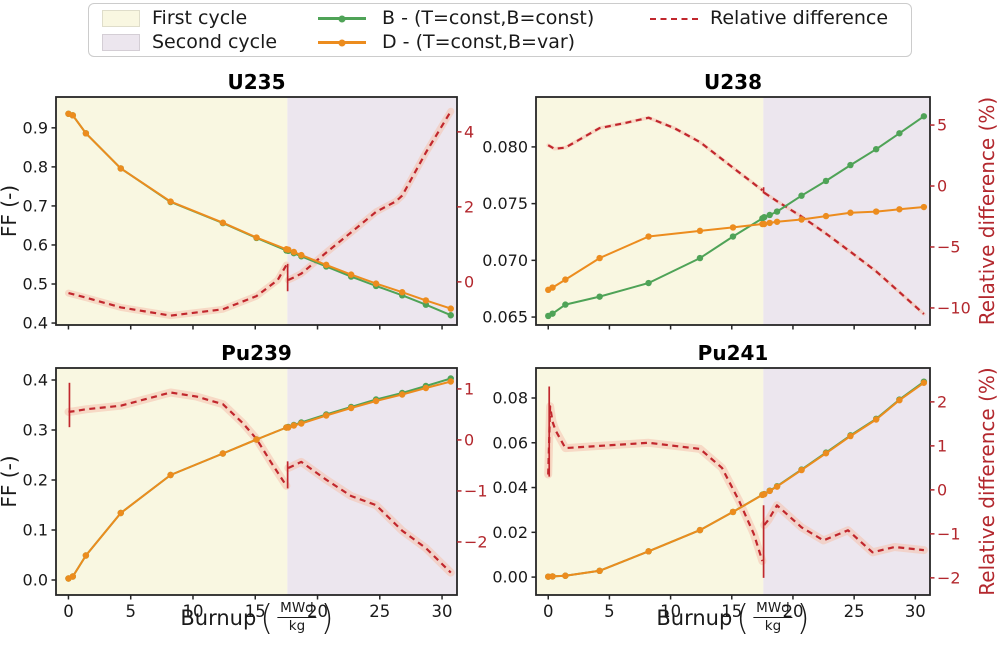 The height and width of the screenshot is (648, 1000). Describe the element at coordinates (743, 617) in the screenshot. I see `xlabel-open-paren: (` at that location.